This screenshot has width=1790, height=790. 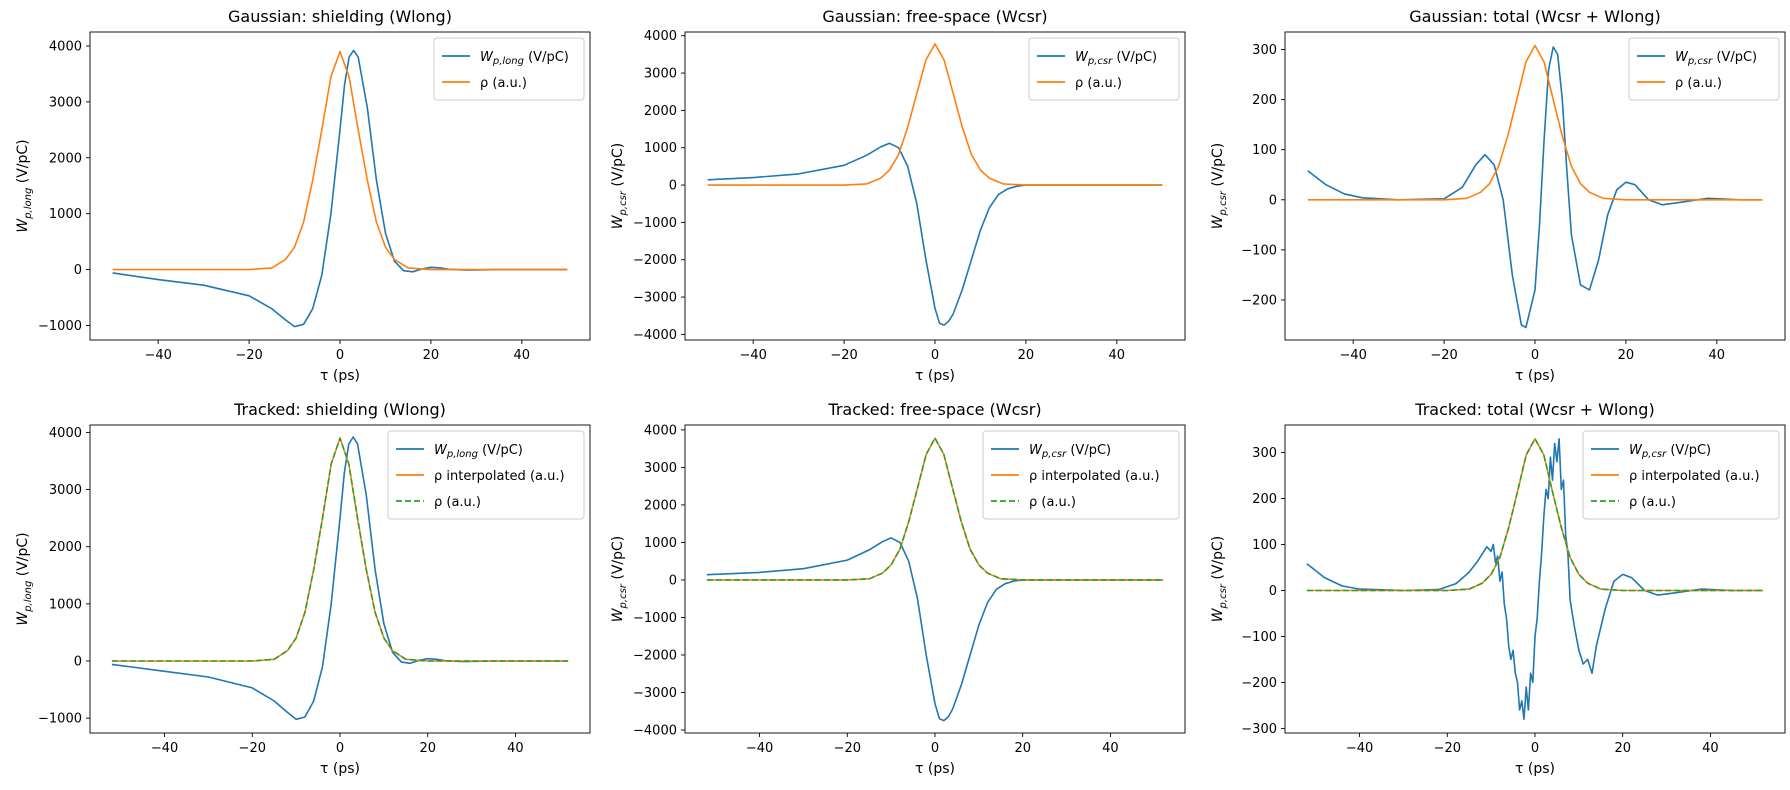 What do you see at coordinates (934, 16) in the screenshot?
I see `subplot-title: Gaussian: free-space (Wcsr)` at bounding box center [934, 16].